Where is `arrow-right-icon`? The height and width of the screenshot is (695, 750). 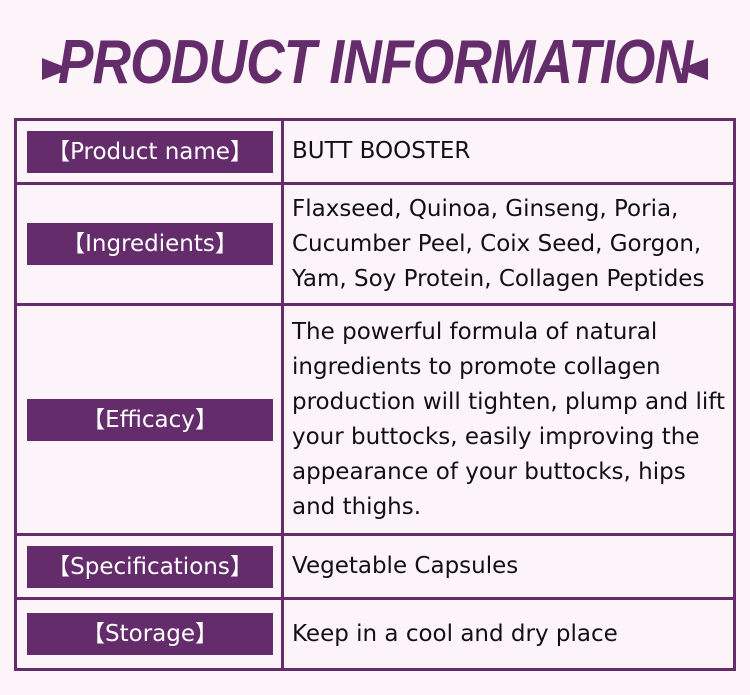
arrow-right-icon is located at coordinates (56, 69).